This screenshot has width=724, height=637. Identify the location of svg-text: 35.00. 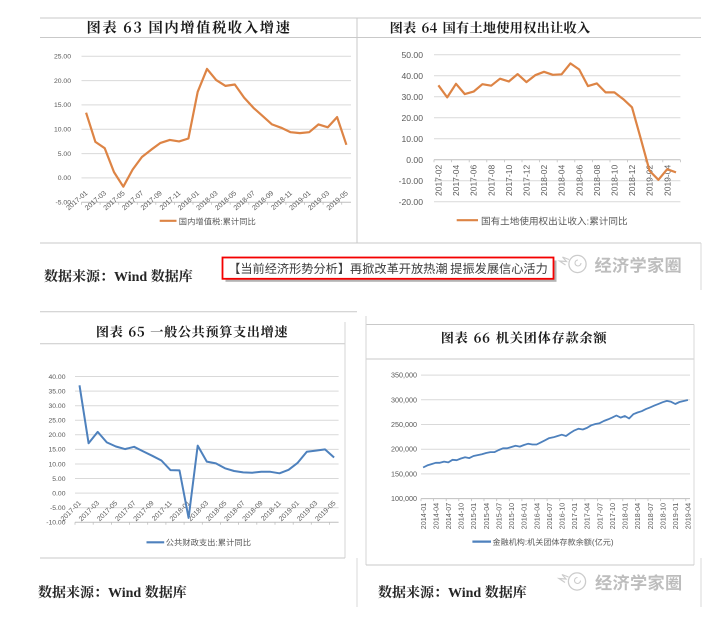
(56, 391).